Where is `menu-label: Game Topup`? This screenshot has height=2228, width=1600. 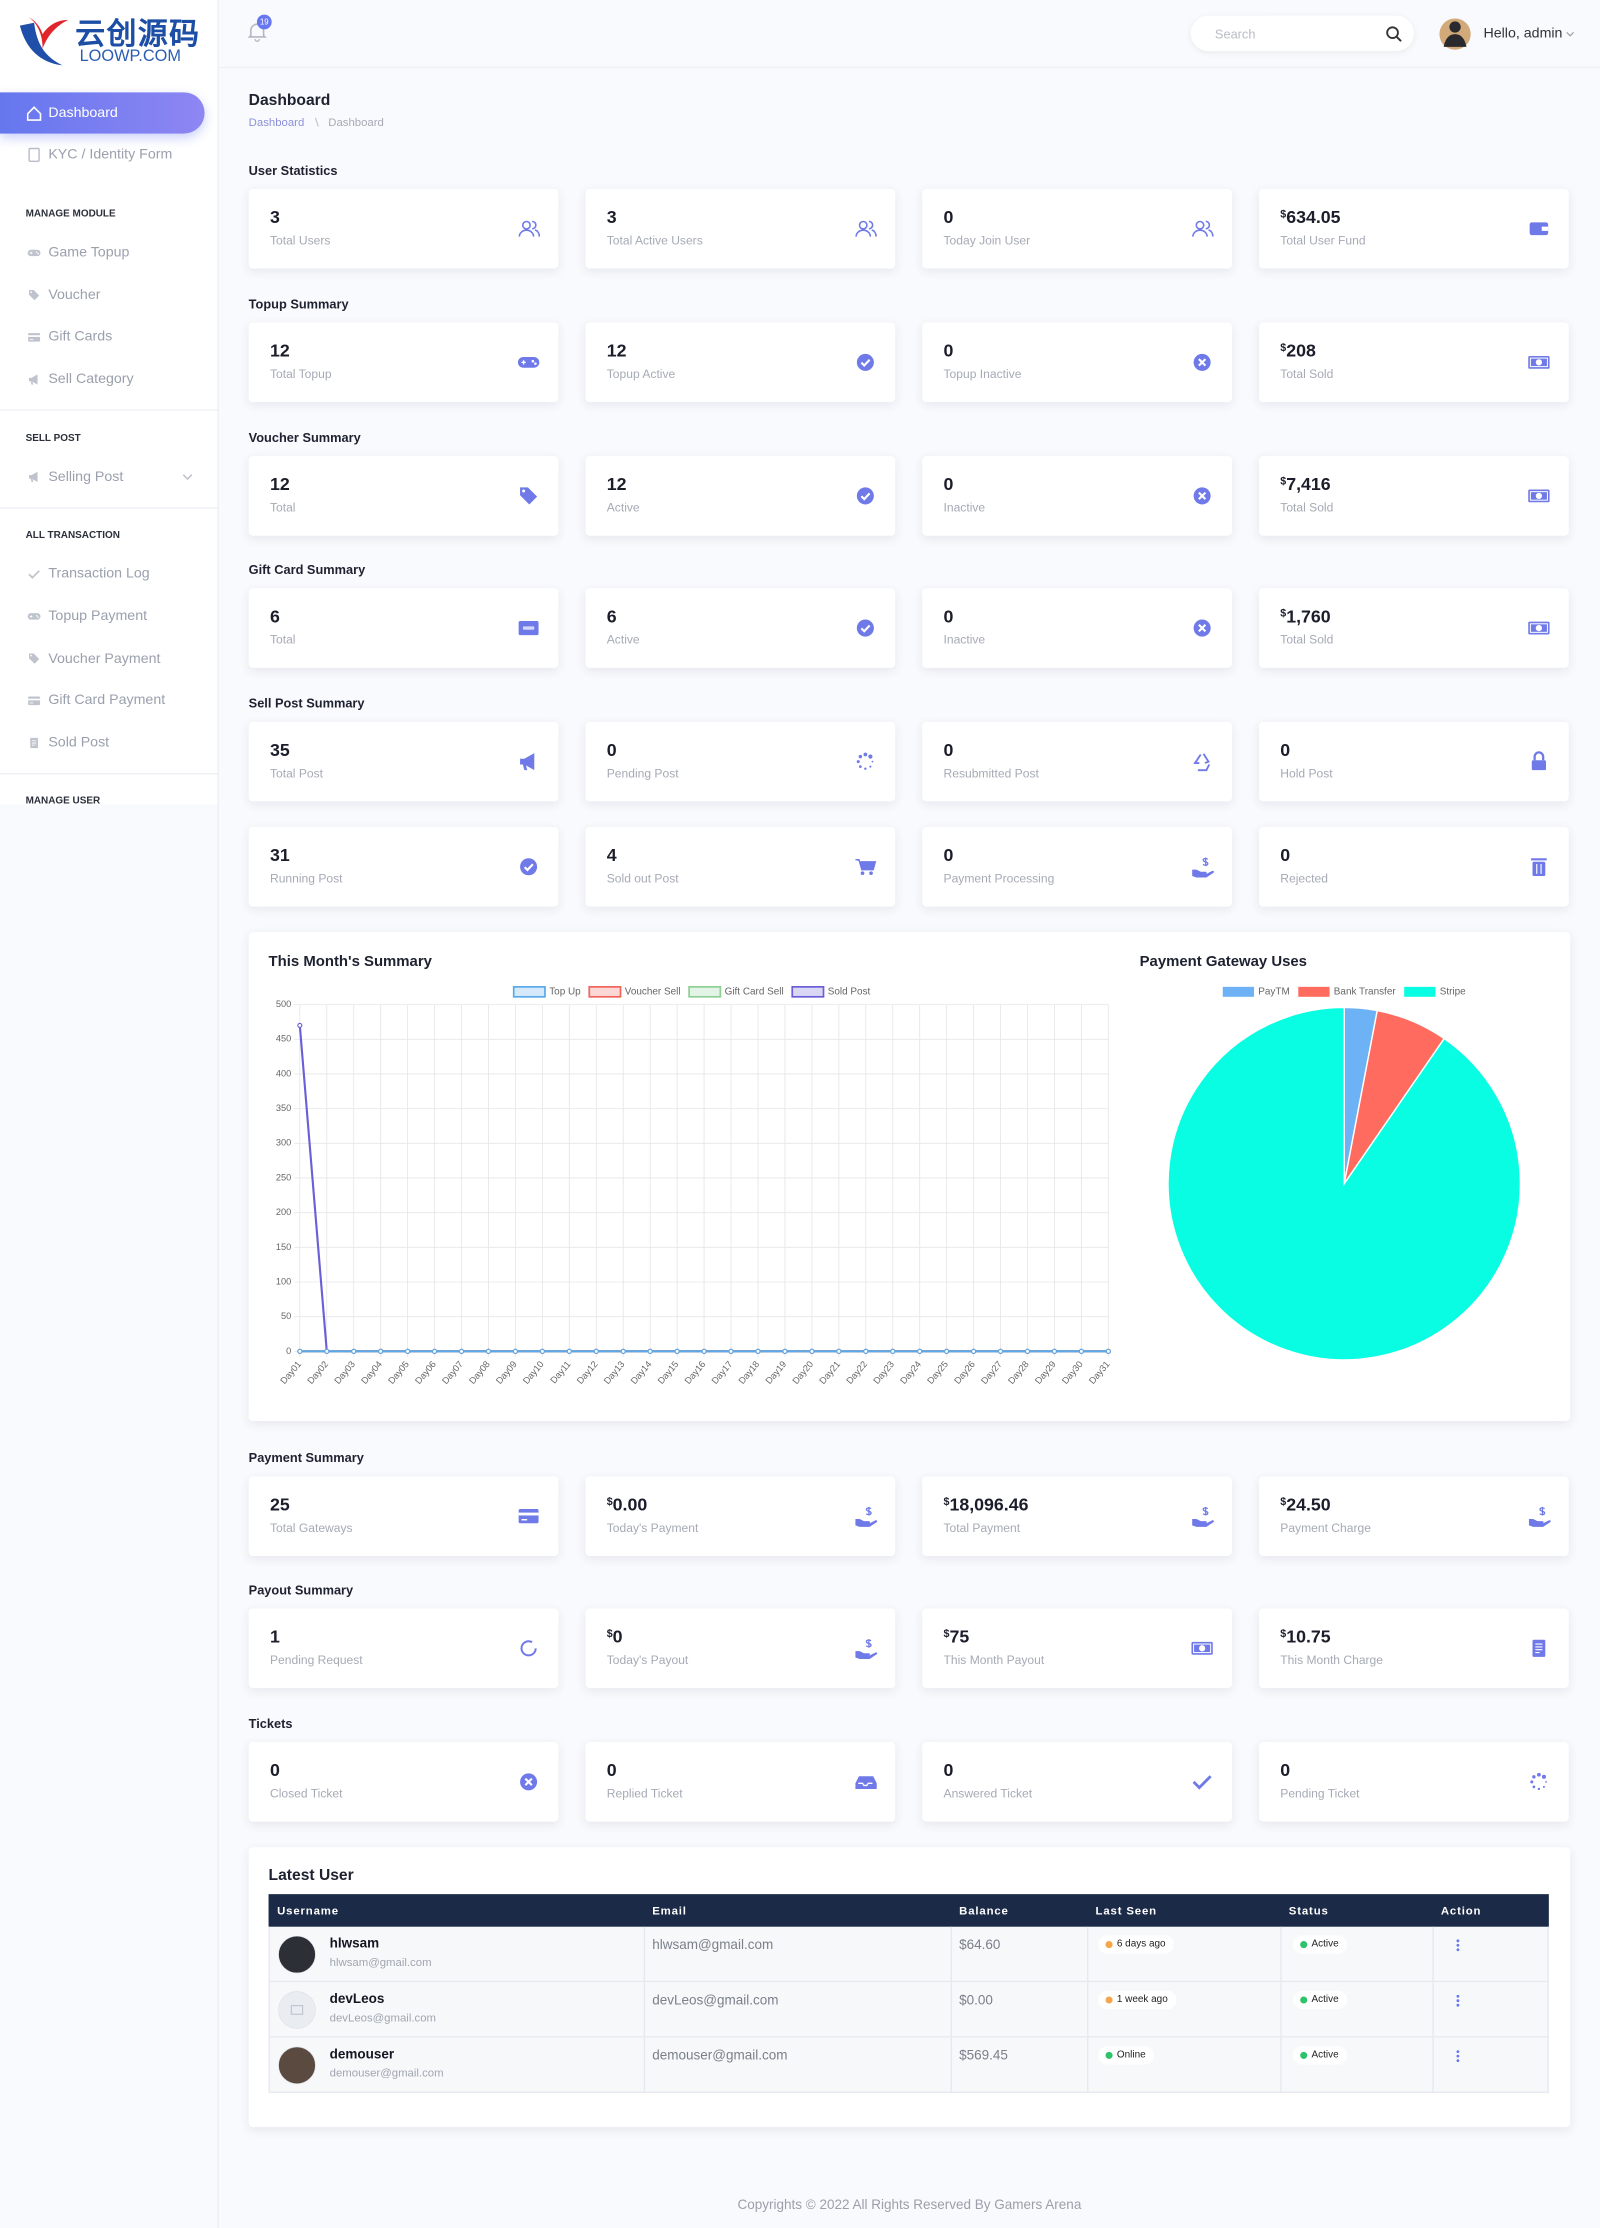
menu-label: Game Topup is located at coordinates (89, 253).